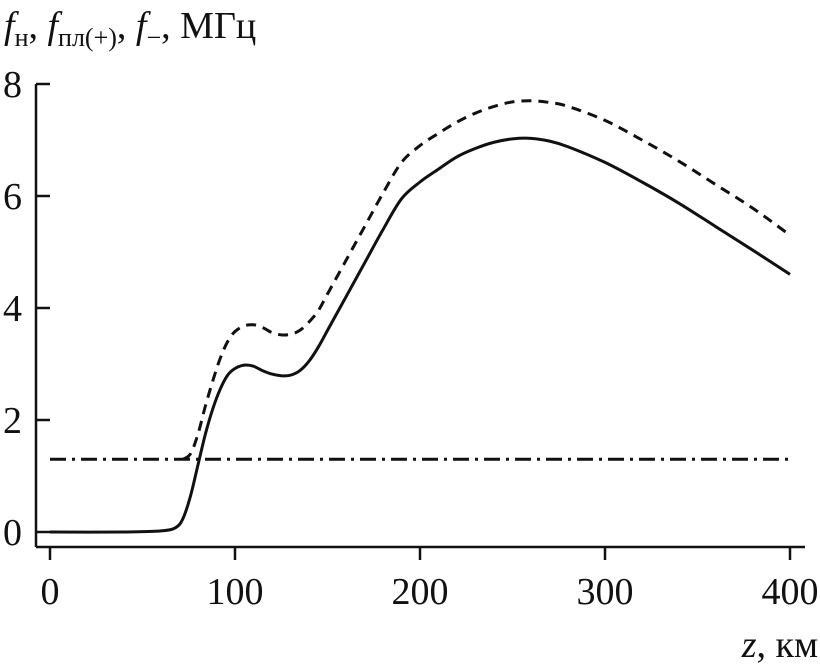  I want to click on y-tick-label-2: 4, so click(12, 309).